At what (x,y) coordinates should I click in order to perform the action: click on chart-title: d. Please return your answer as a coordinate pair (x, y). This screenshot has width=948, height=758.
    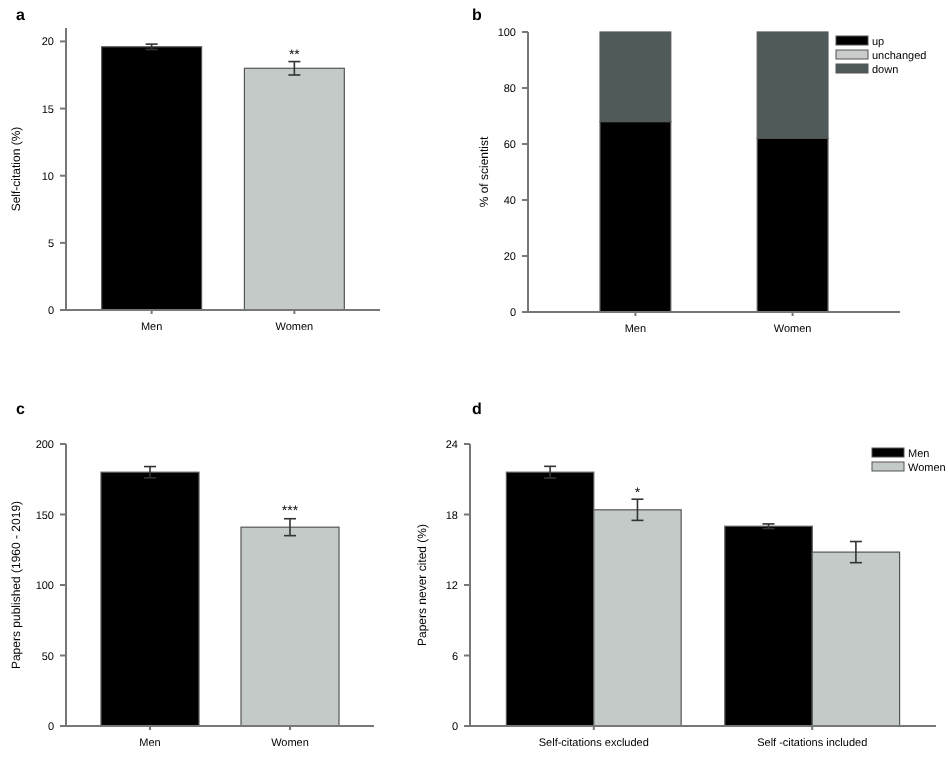
    Looking at the image, I should click on (477, 409).